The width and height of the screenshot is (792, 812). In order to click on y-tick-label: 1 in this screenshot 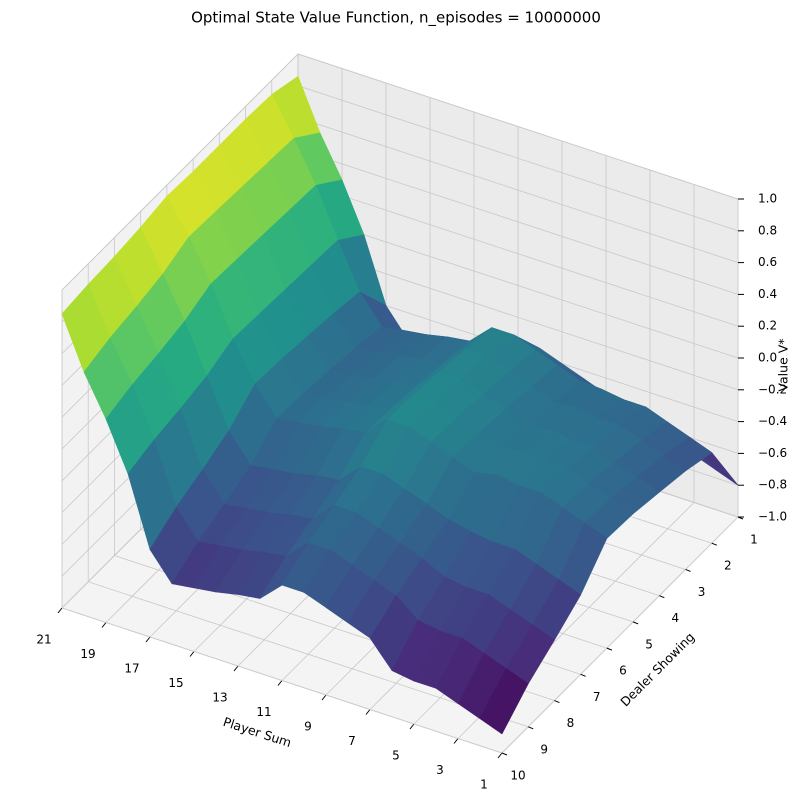, I will do `click(754, 540)`.